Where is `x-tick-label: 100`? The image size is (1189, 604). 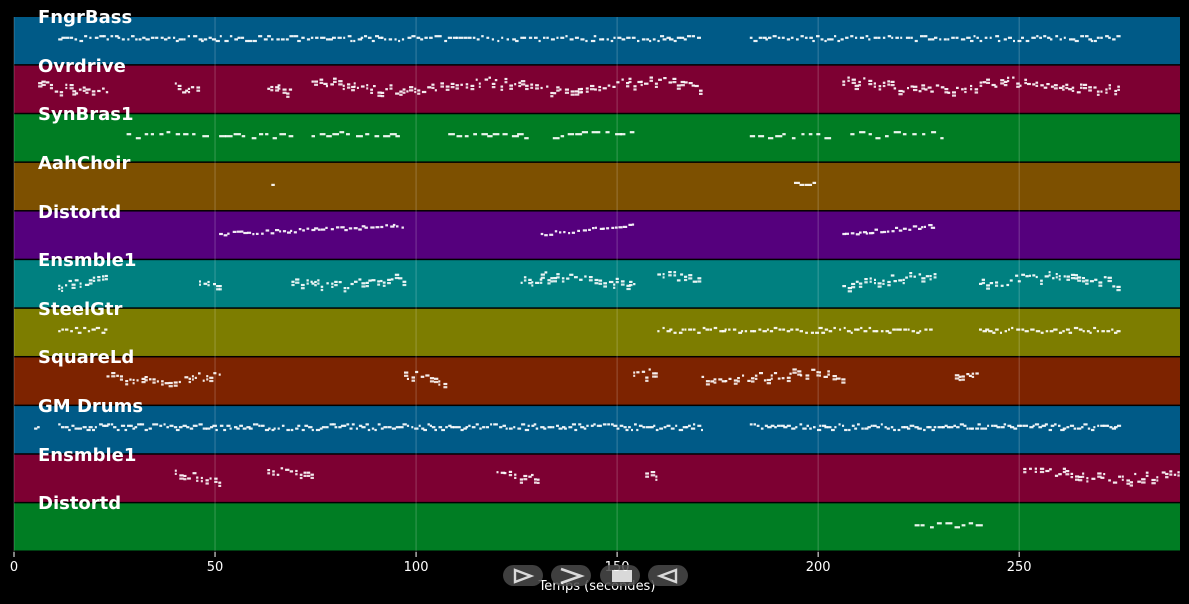
x-tick-label: 100 is located at coordinates (416, 567).